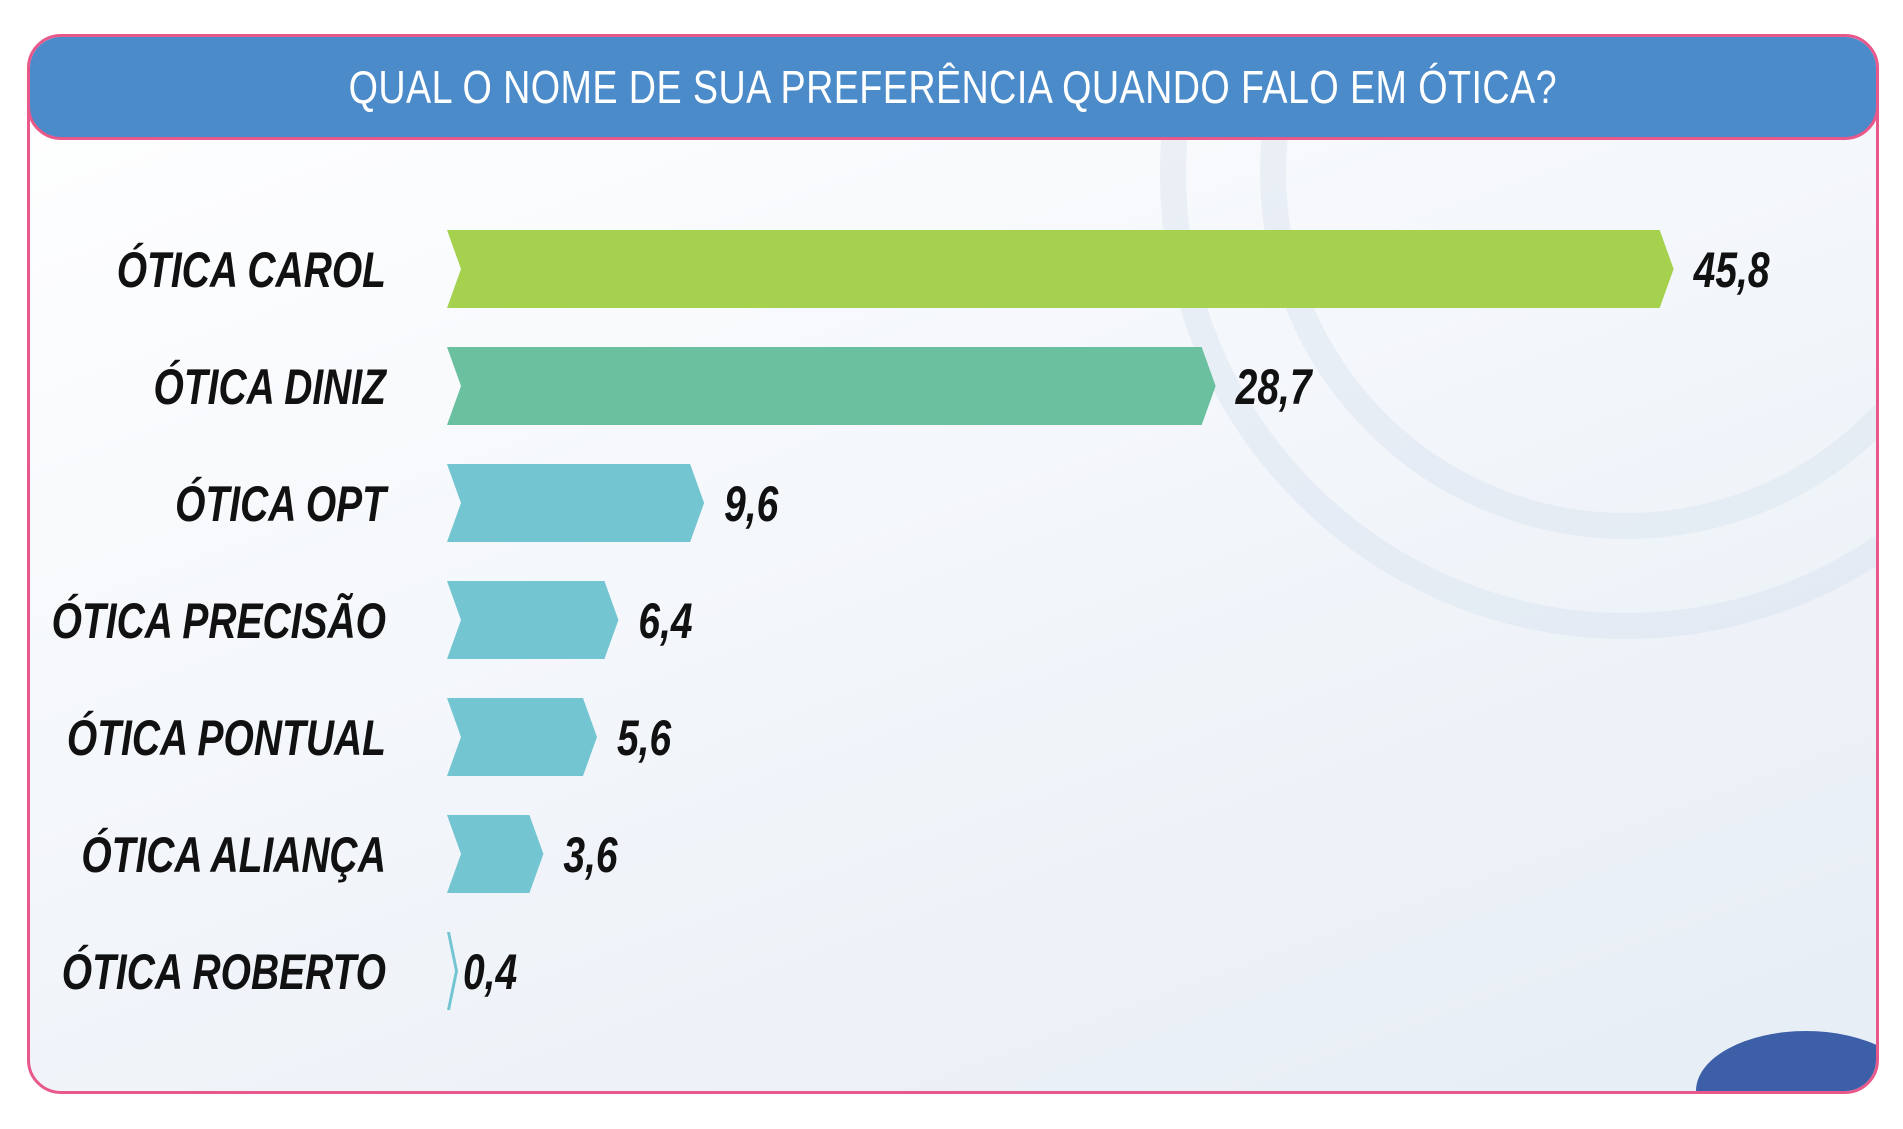 Image resolution: width=1903 pixels, height=1129 pixels. I want to click on bar-group: ÓTICA PONTUAL 5,6, so click(369, 737).